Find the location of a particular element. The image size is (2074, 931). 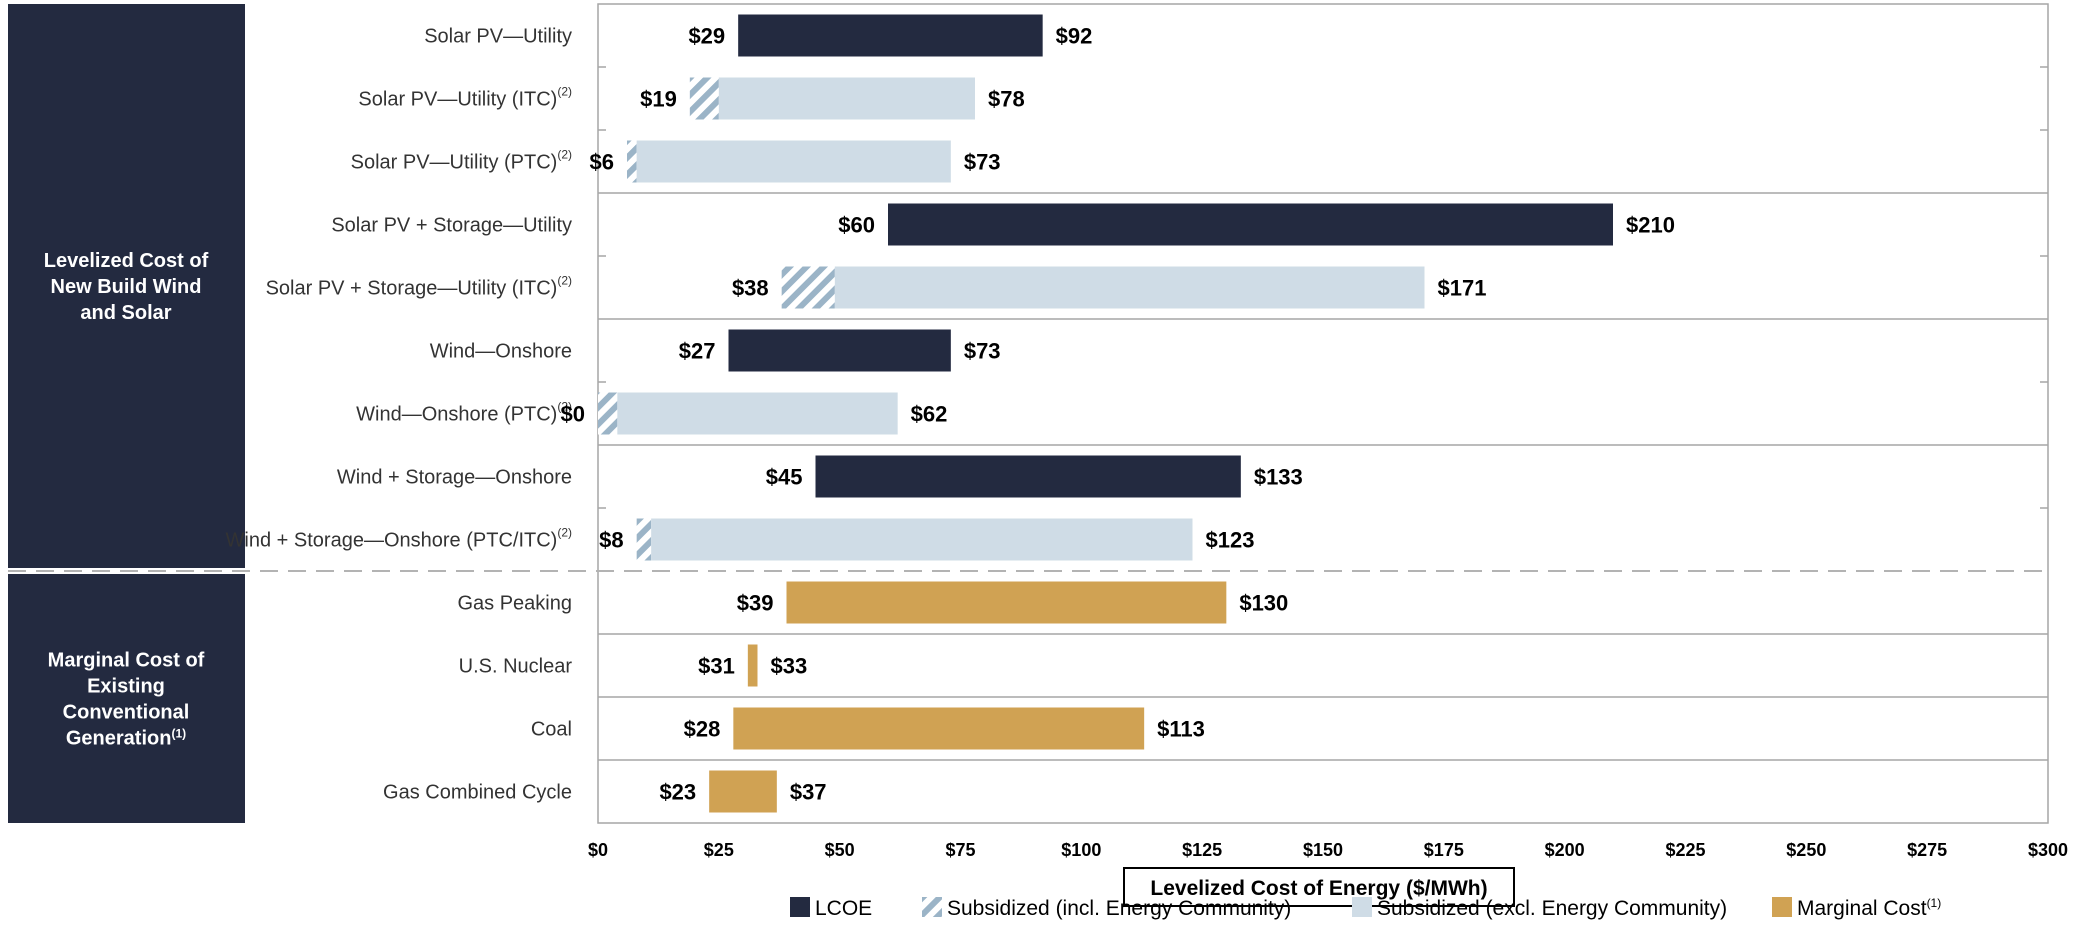

section-title-line: Existing is located at coordinates (126, 687).